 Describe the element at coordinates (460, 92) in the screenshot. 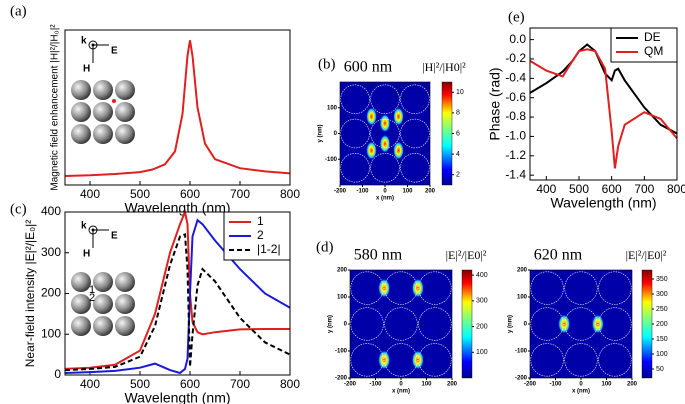

I see `colorbar-tick-label: 10` at that location.